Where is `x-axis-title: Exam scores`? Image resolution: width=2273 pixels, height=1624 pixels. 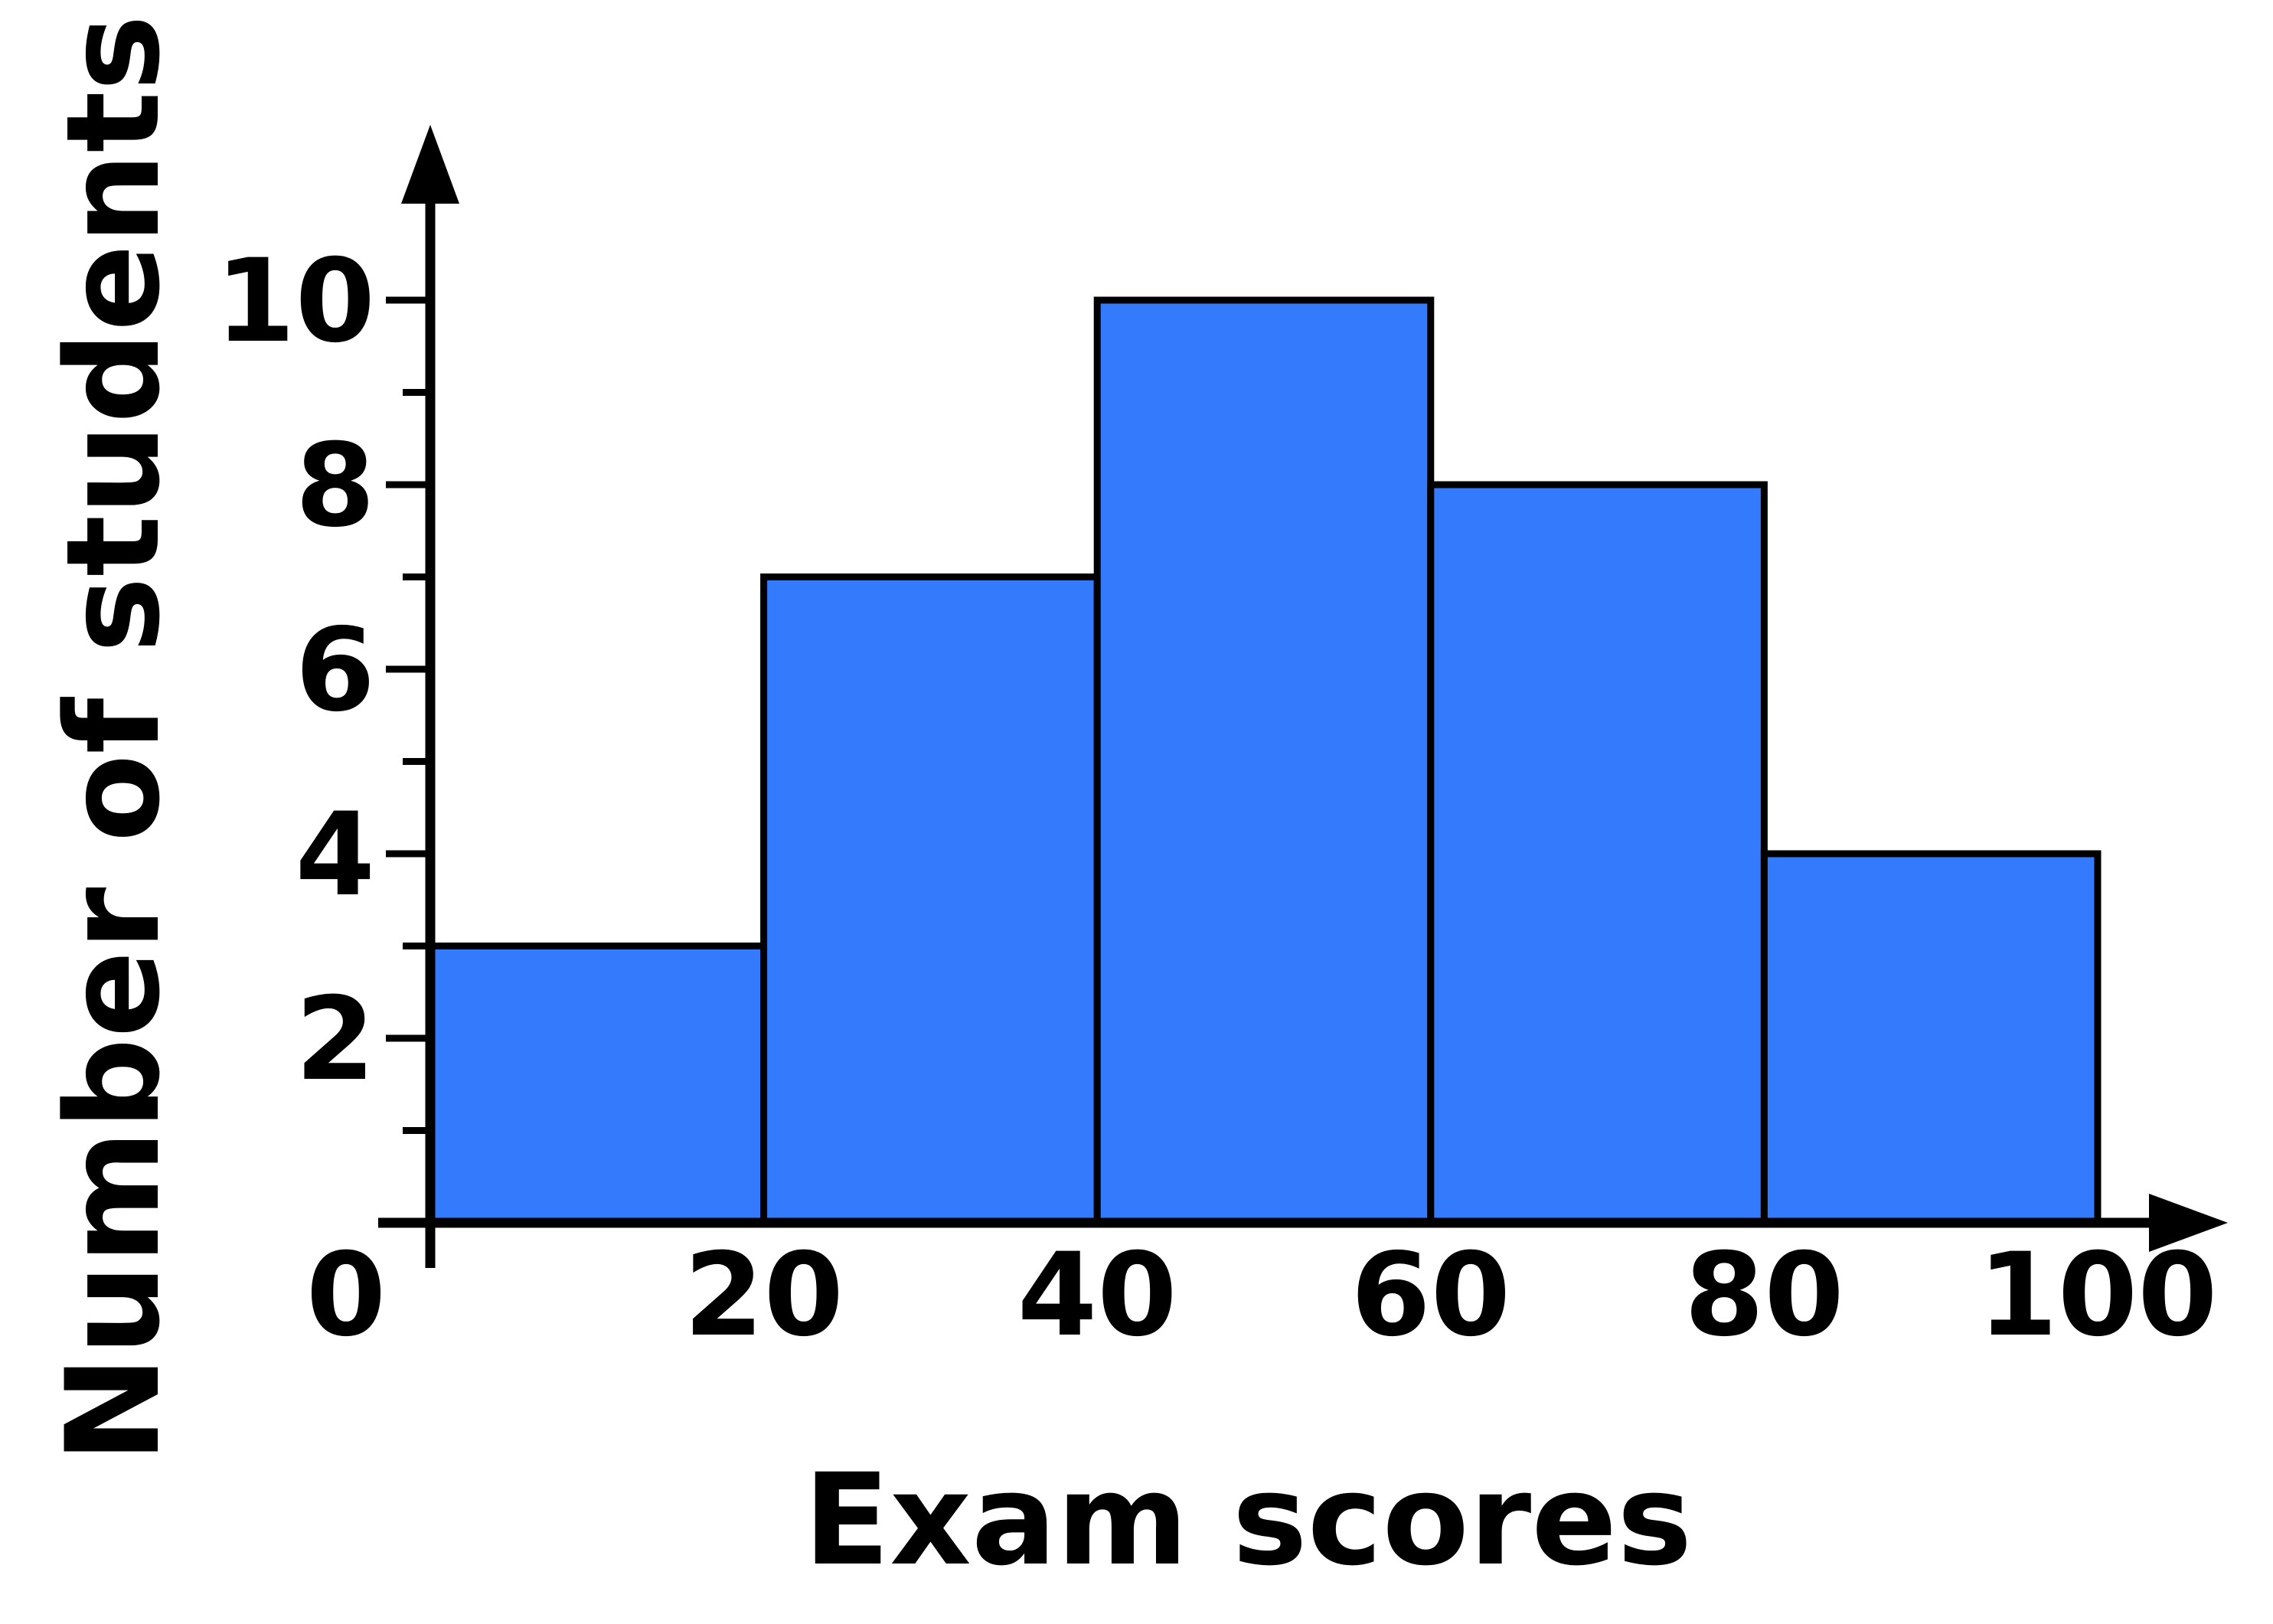 x-axis-title: Exam scores is located at coordinates (1248, 1520).